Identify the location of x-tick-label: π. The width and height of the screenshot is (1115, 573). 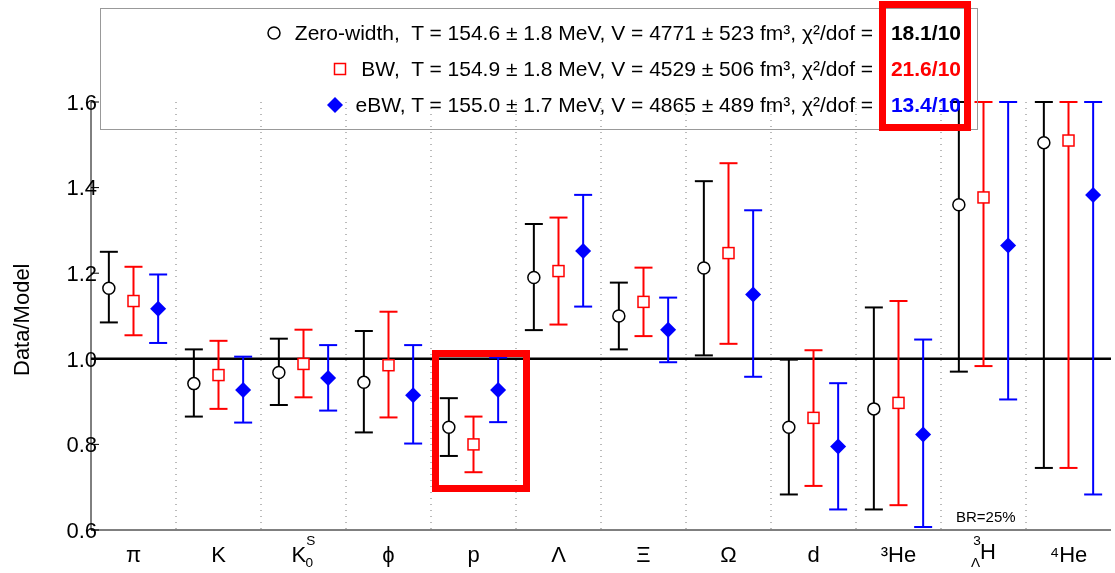
(133, 554).